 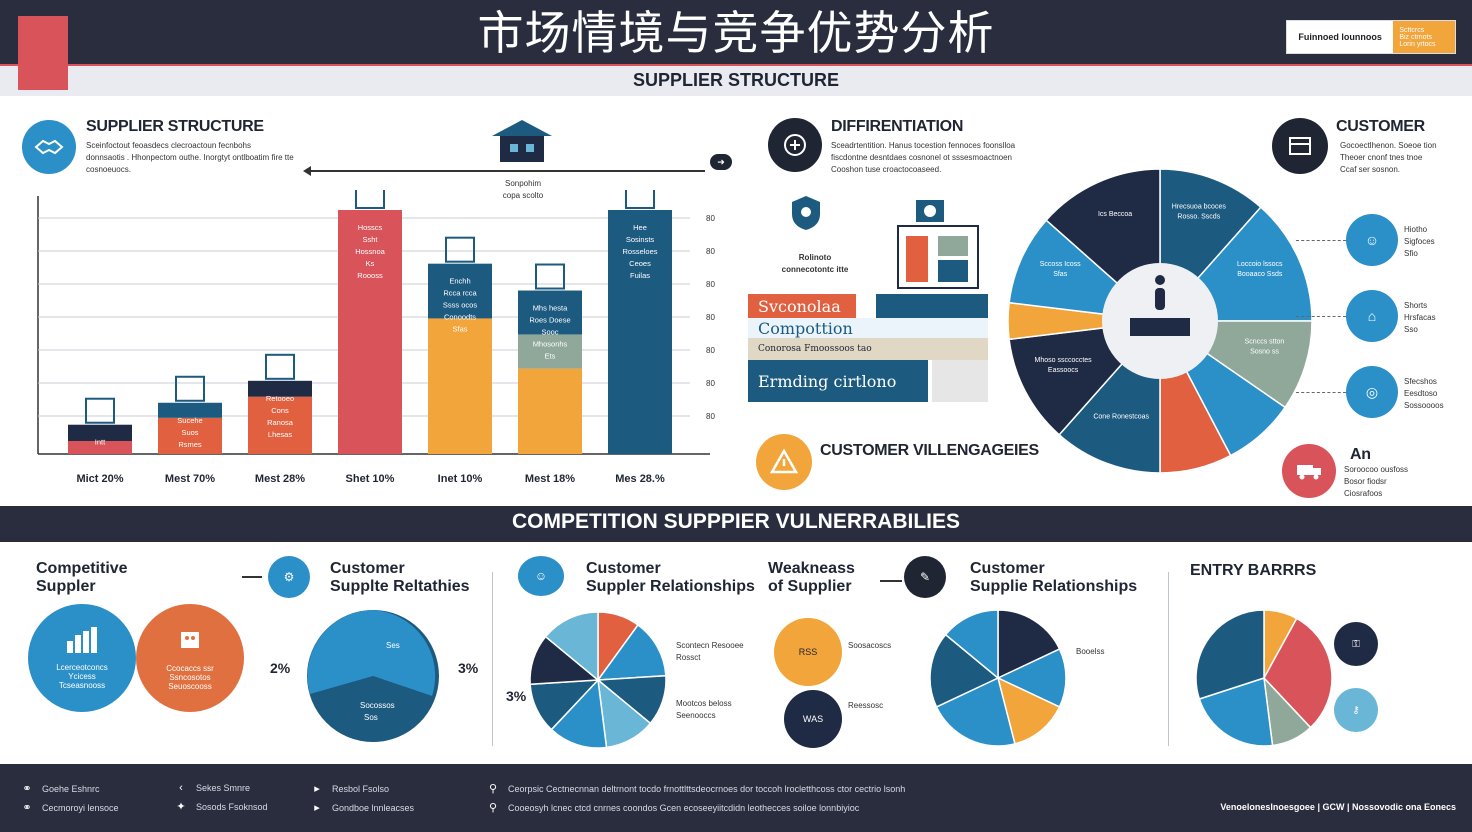 I want to click on page-subtitle: SUPPLIER STRUCTURE, so click(x=735, y=80).